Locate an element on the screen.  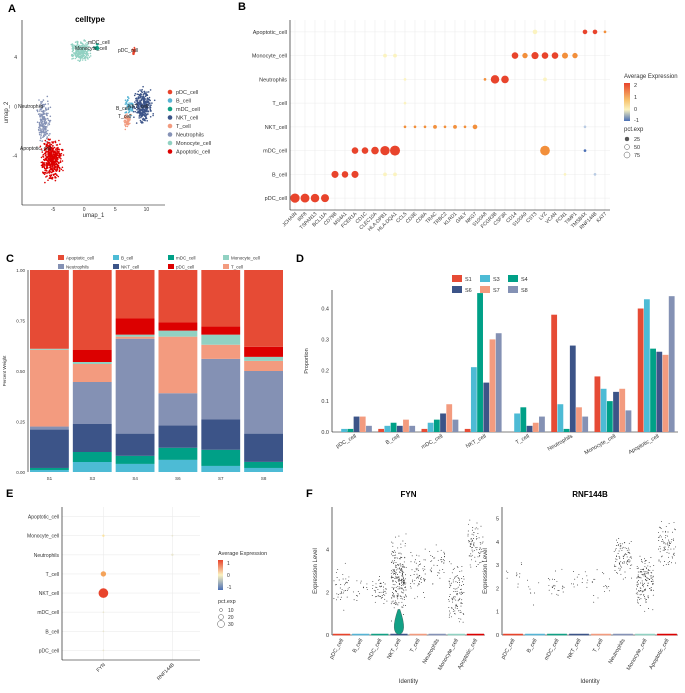
dot-row-label: NKT_cell is located at coordinates (49, 594).